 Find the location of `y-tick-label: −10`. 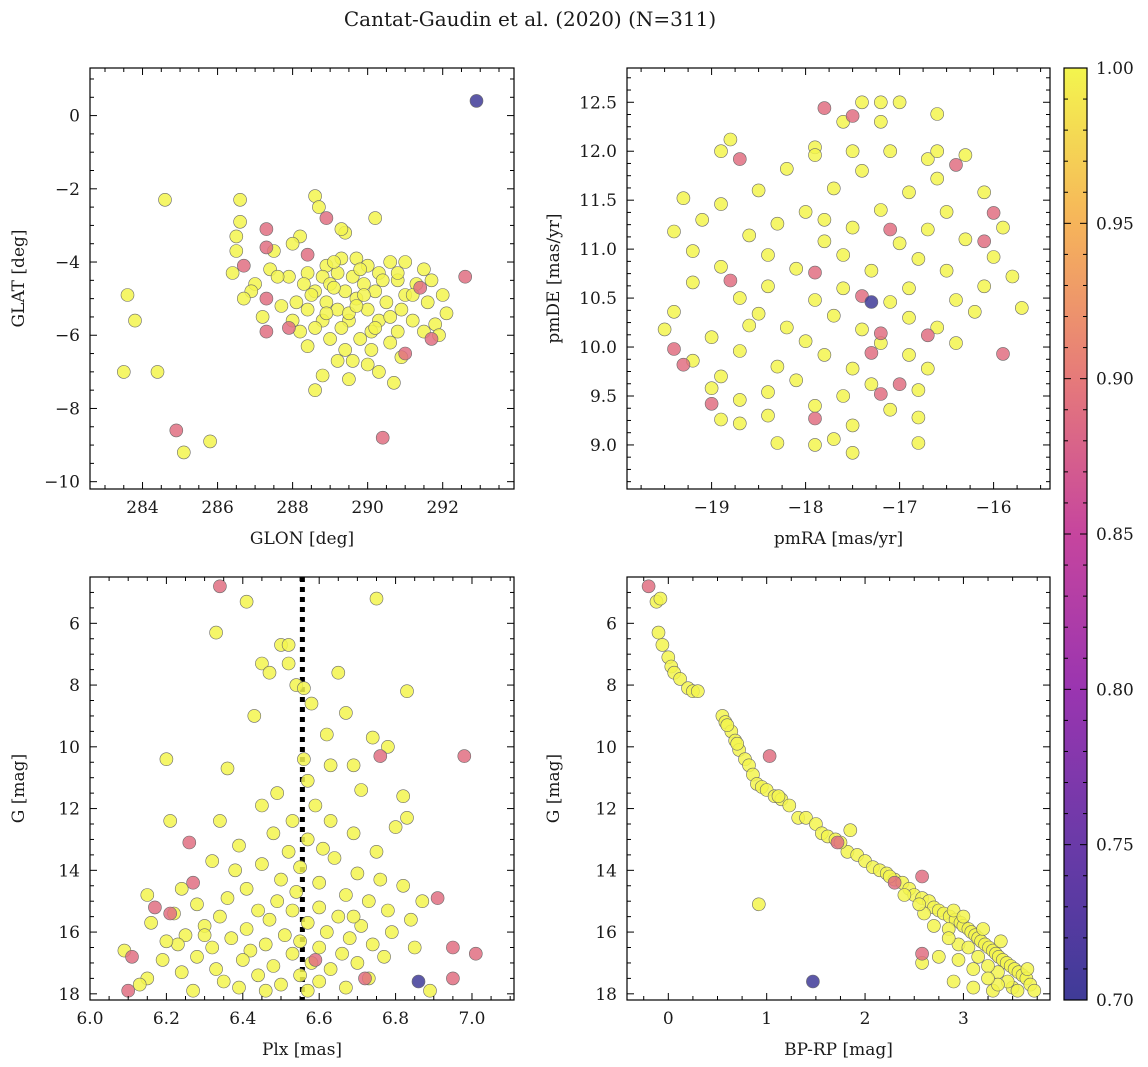

y-tick-label: −10 is located at coordinates (62, 483).